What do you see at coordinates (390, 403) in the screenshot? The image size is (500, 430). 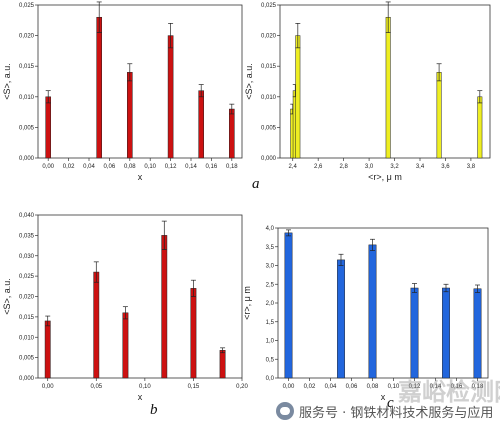 I see `panel-label-c: c` at bounding box center [390, 403].